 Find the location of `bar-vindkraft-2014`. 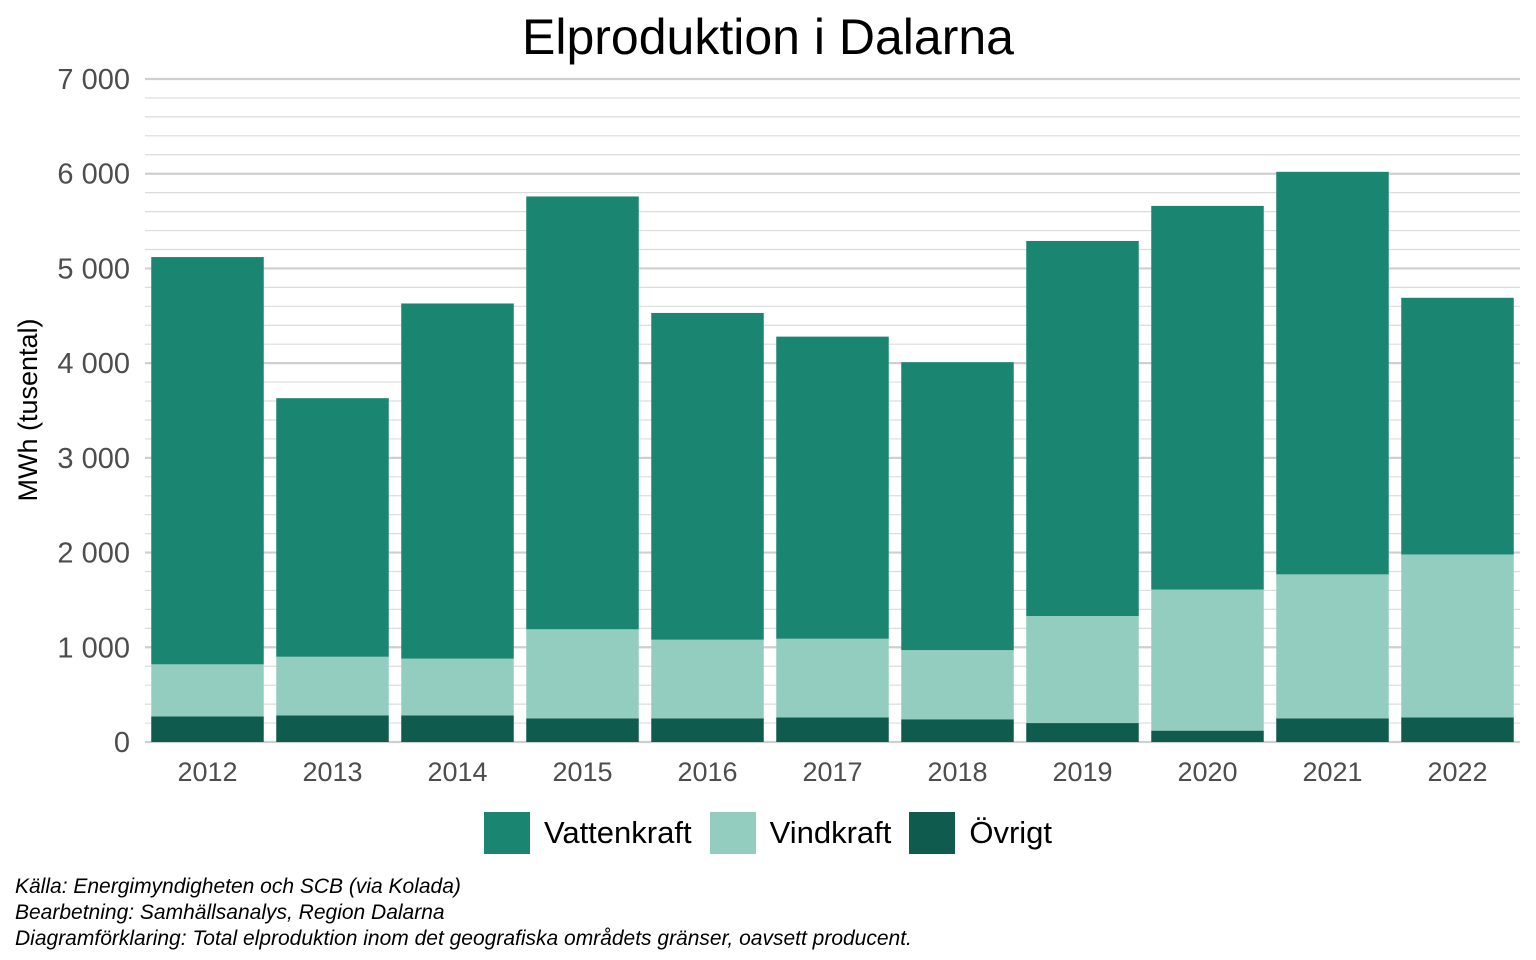

bar-vindkraft-2014 is located at coordinates (457, 687).